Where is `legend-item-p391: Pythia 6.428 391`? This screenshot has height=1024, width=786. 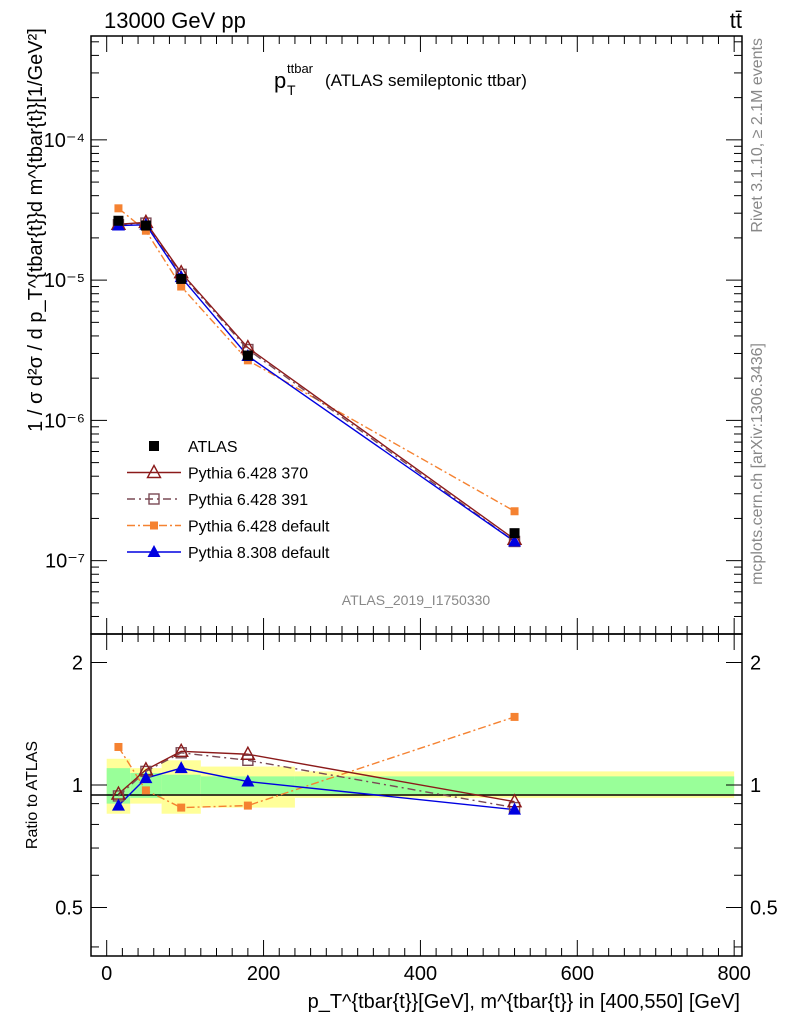 legend-item-p391: Pythia 6.428 391 is located at coordinates (217, 500).